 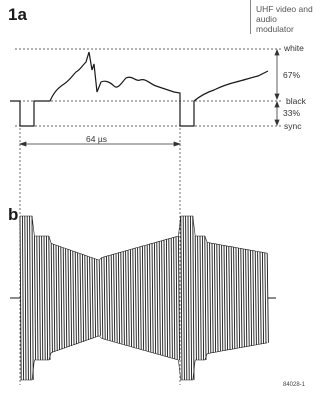 What do you see at coordinates (144, 238) in the screenshot?
I see `rf-envelope-top` at bounding box center [144, 238].